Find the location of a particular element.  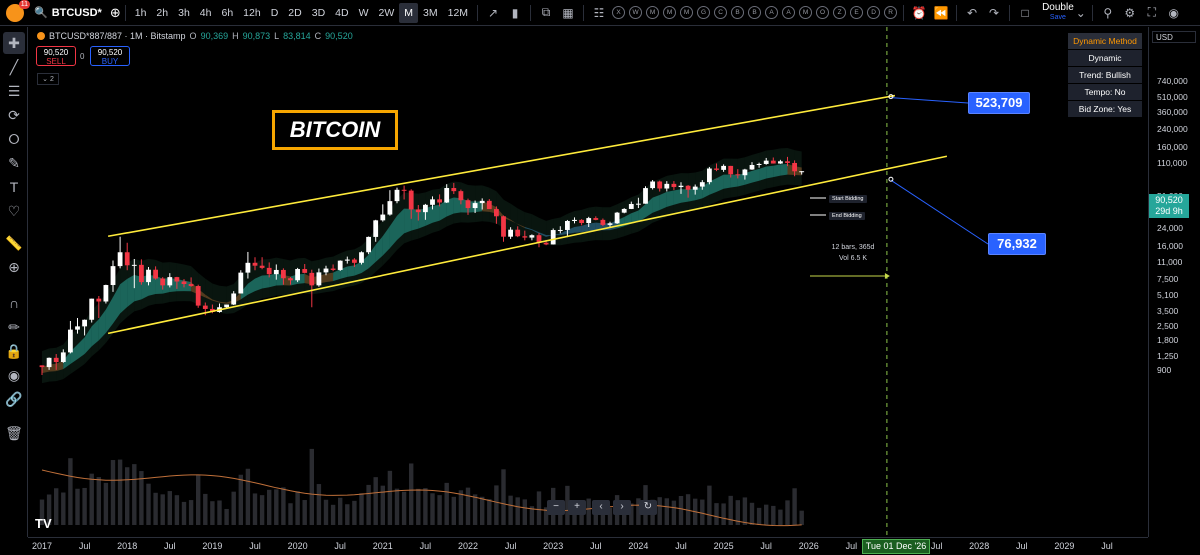

compare-symbol-icon: O is located at coordinates (823, 12).